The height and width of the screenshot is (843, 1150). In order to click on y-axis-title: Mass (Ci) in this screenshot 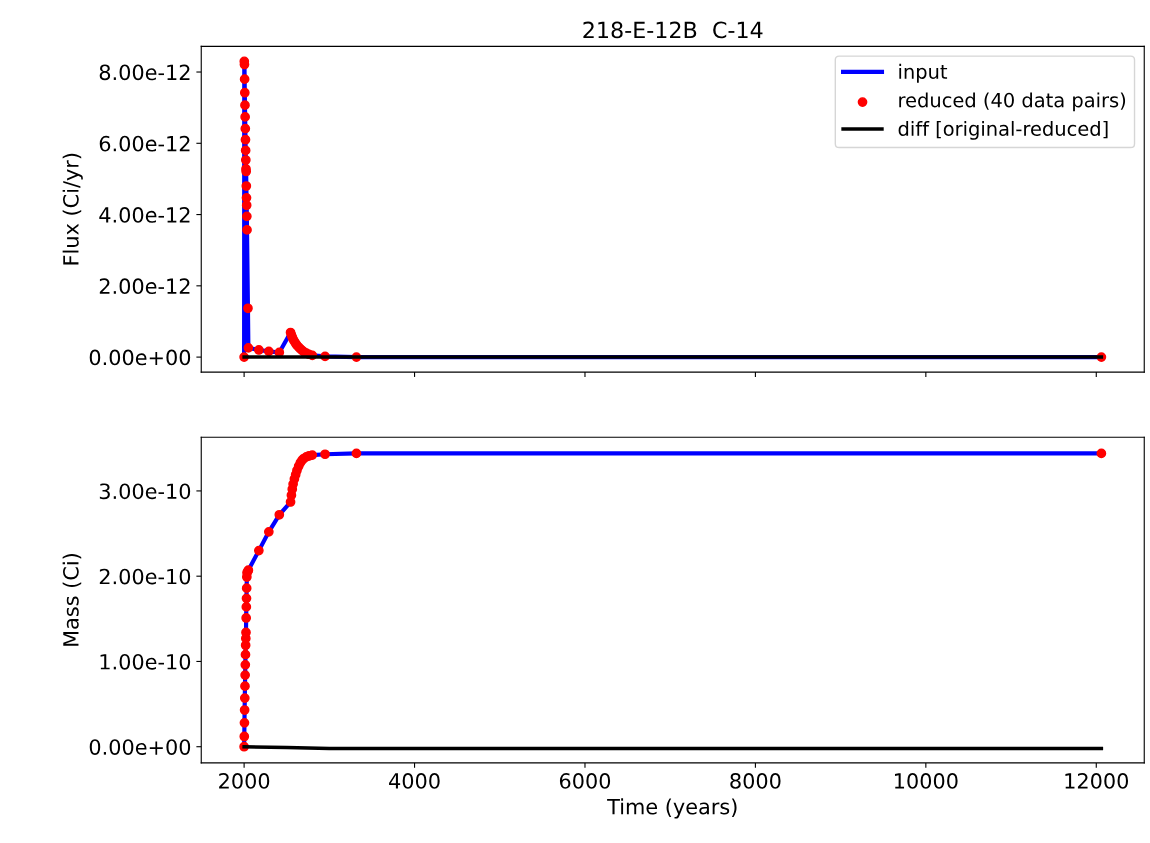, I will do `click(72, 600)`.